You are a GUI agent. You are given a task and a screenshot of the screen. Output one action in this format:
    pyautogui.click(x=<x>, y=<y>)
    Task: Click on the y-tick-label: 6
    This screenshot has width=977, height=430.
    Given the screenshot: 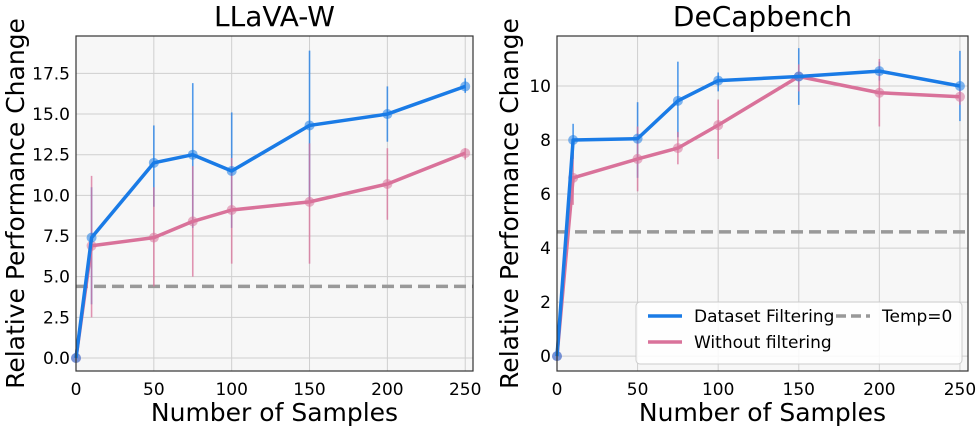 What is the action you would take?
    pyautogui.click(x=545, y=195)
    